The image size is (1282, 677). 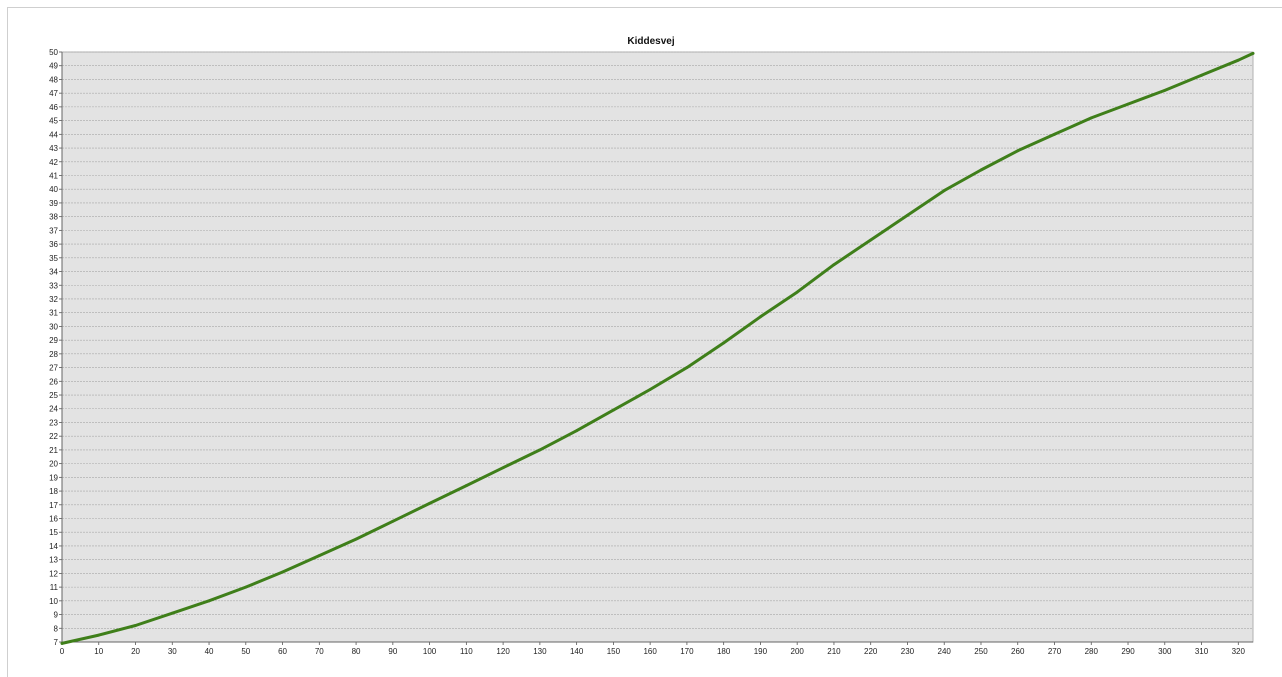 I want to click on y-tick-label: 33, so click(x=53, y=285).